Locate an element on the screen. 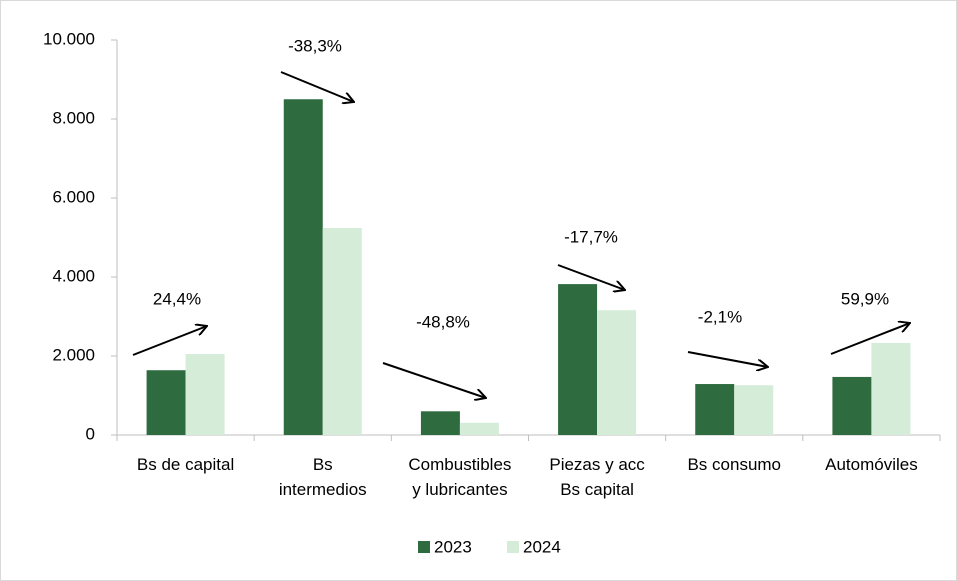 Image resolution: width=957 pixels, height=581 pixels. x-tick-label-line: Automóviles is located at coordinates (871, 464).